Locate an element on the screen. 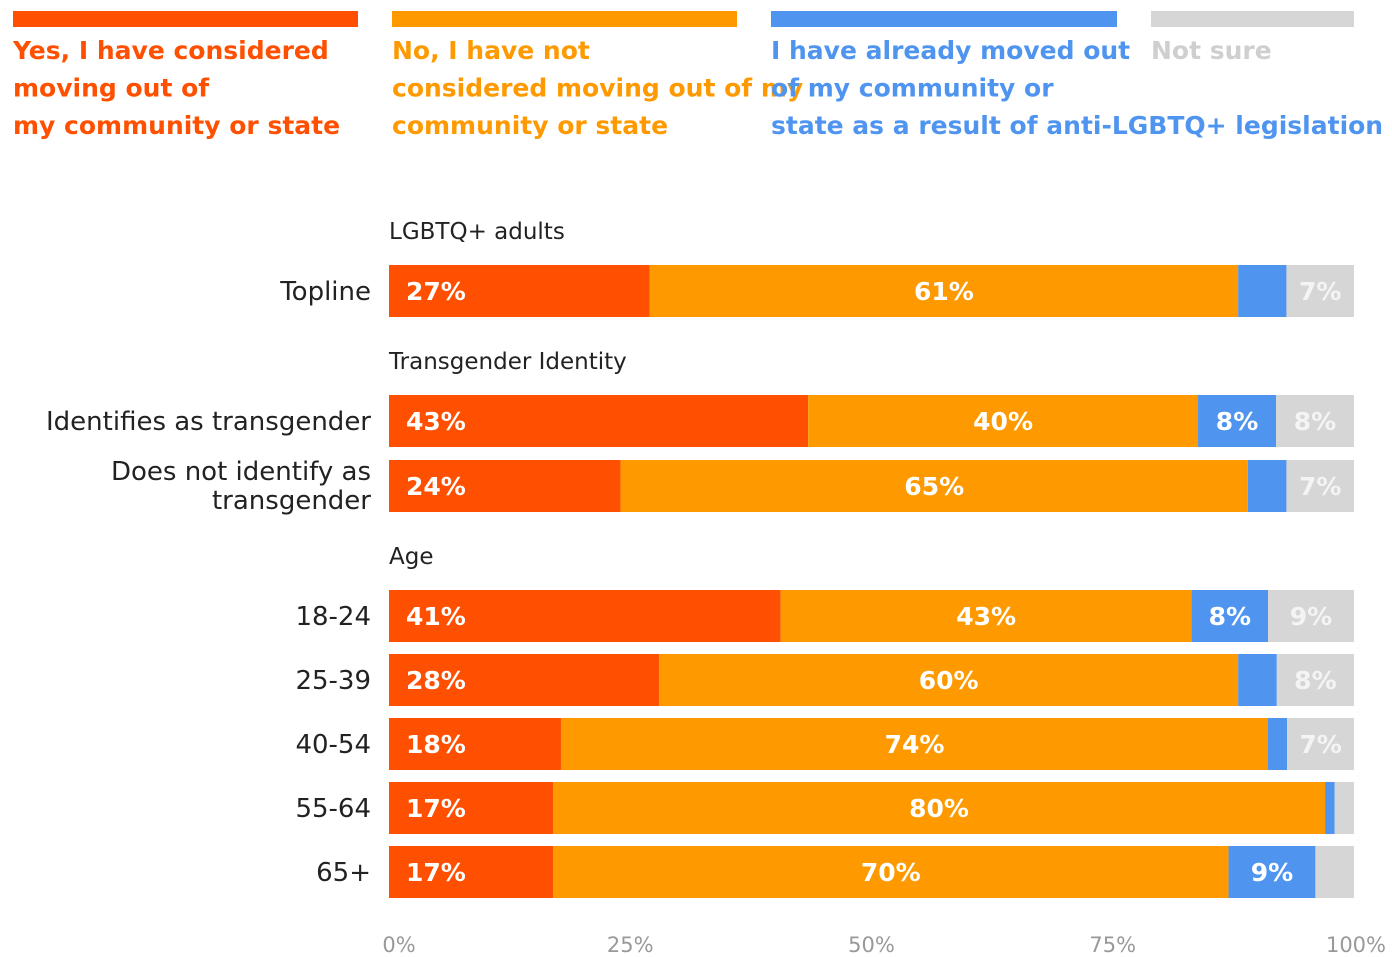 The image size is (1392, 957). data-label-2-1-1: 60% is located at coordinates (949, 680).